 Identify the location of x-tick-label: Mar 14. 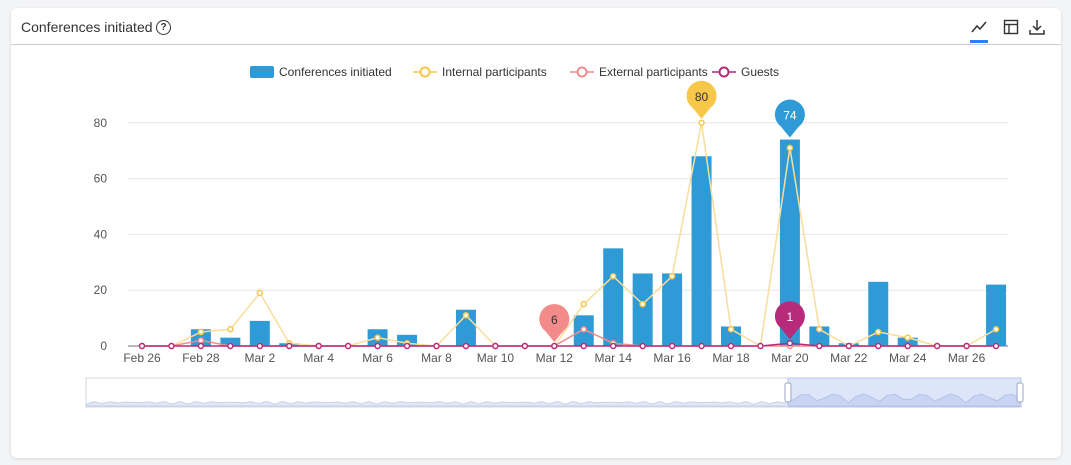
(614, 358).